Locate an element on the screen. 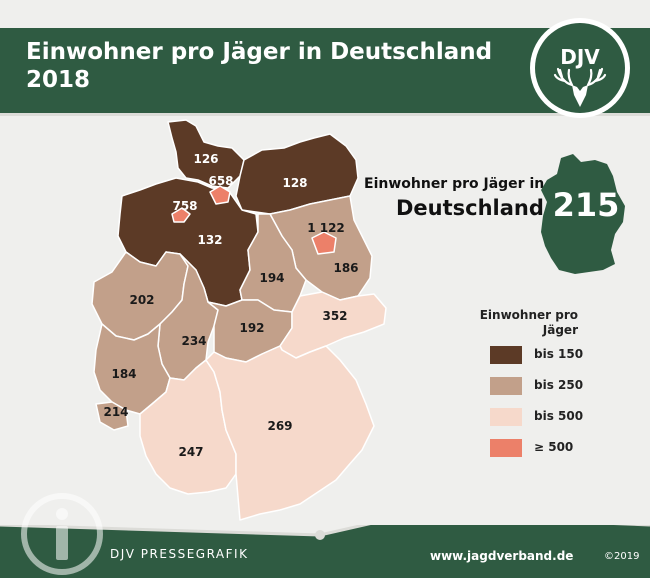  djv-logo: DJV is located at coordinates (580, 68).